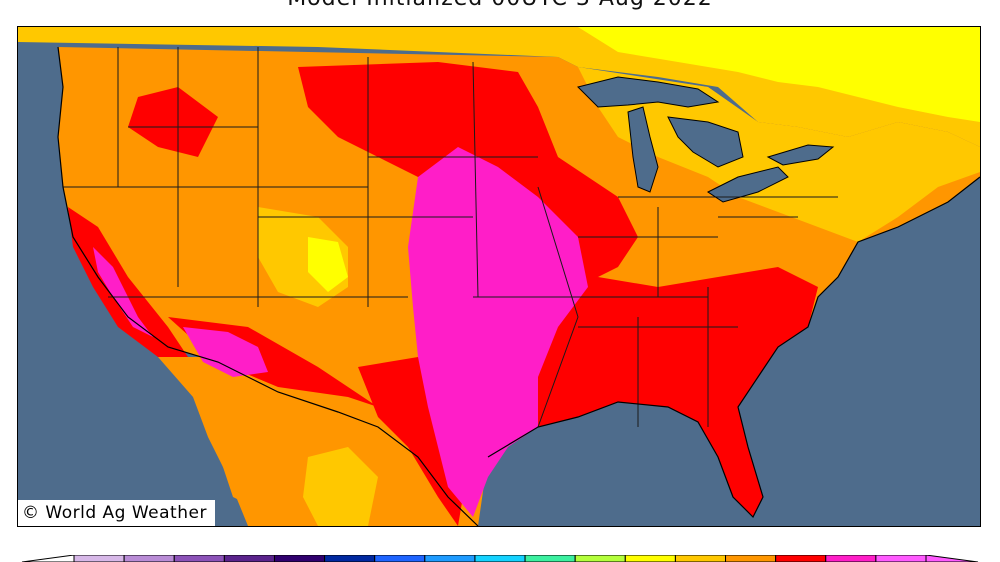  Describe the element at coordinates (498, 332) in the screenshot. I see `plains-magenta-core` at that location.